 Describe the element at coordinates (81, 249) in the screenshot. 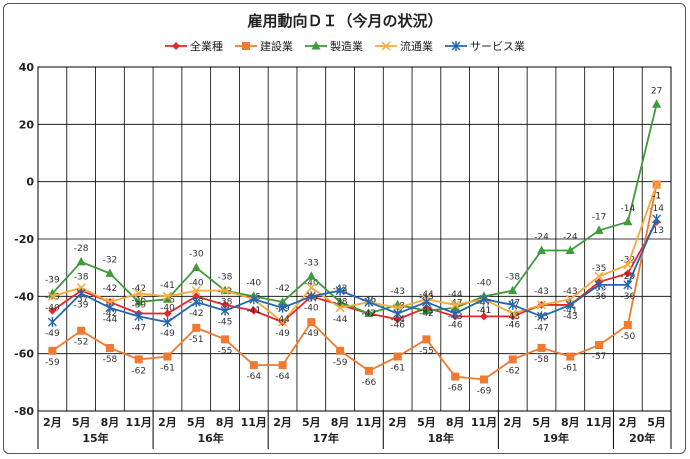

I see `data-label: -28` at that location.